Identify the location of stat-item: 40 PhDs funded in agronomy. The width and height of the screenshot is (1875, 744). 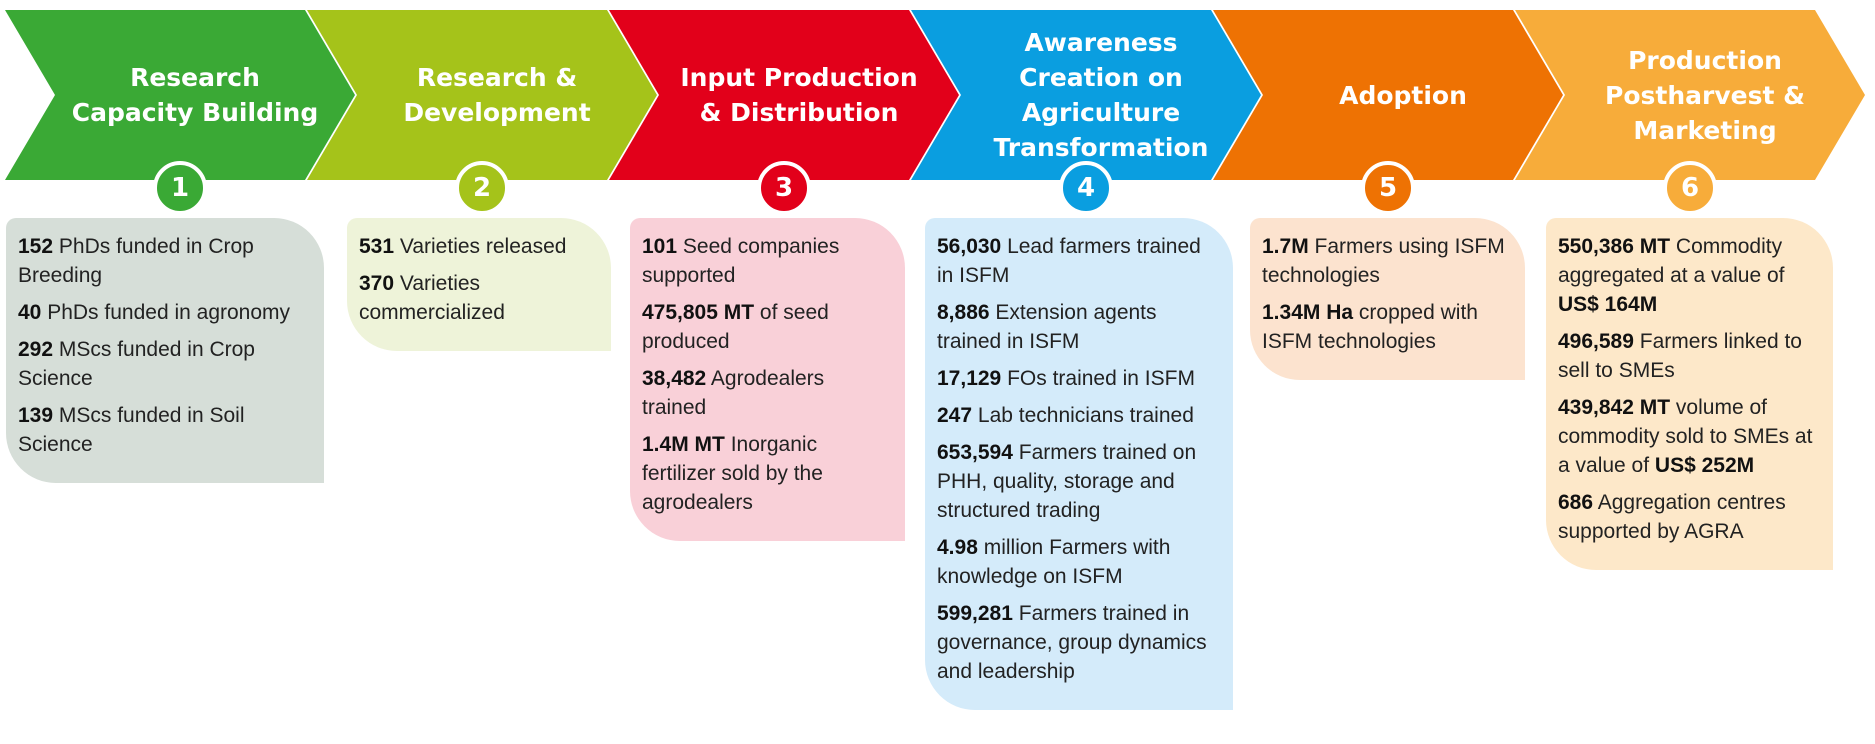
(164, 312).